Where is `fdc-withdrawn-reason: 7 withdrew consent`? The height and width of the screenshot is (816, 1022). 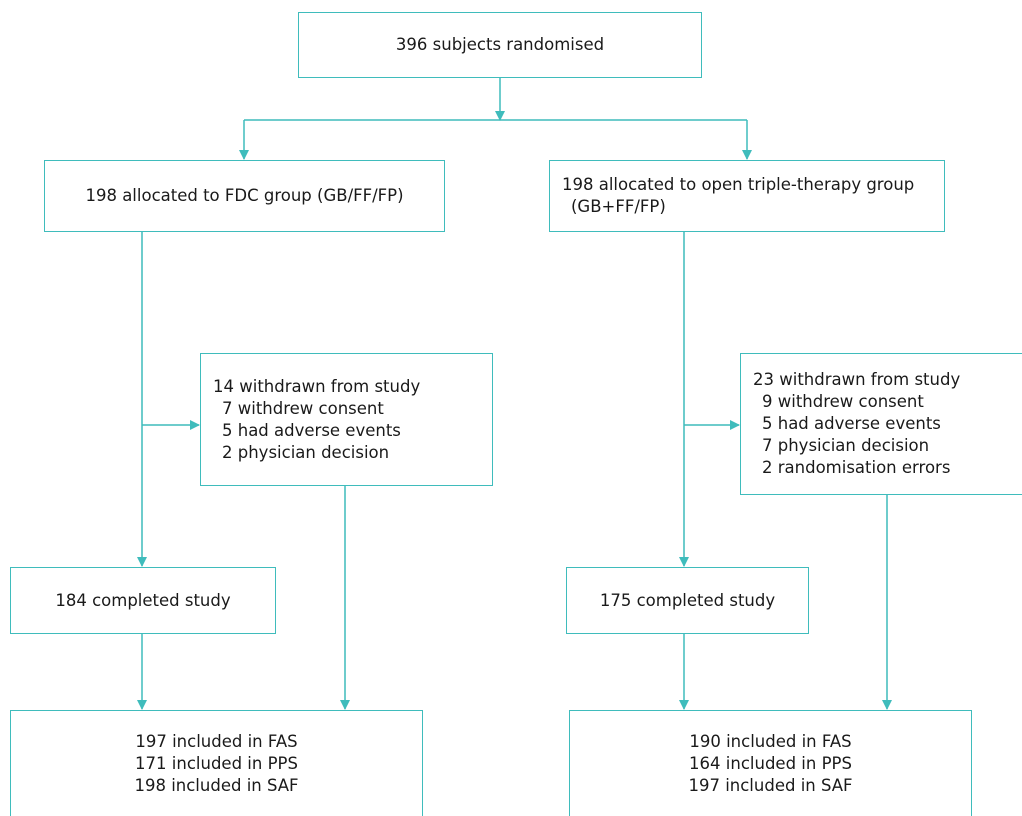 fdc-withdrawn-reason: 7 withdrew consent is located at coordinates (303, 408).